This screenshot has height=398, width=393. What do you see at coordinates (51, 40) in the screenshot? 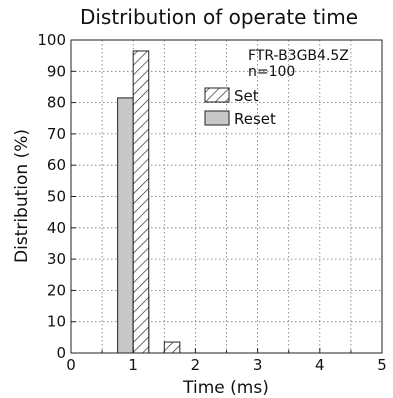
I see `y-tick-label: 100` at bounding box center [51, 40].